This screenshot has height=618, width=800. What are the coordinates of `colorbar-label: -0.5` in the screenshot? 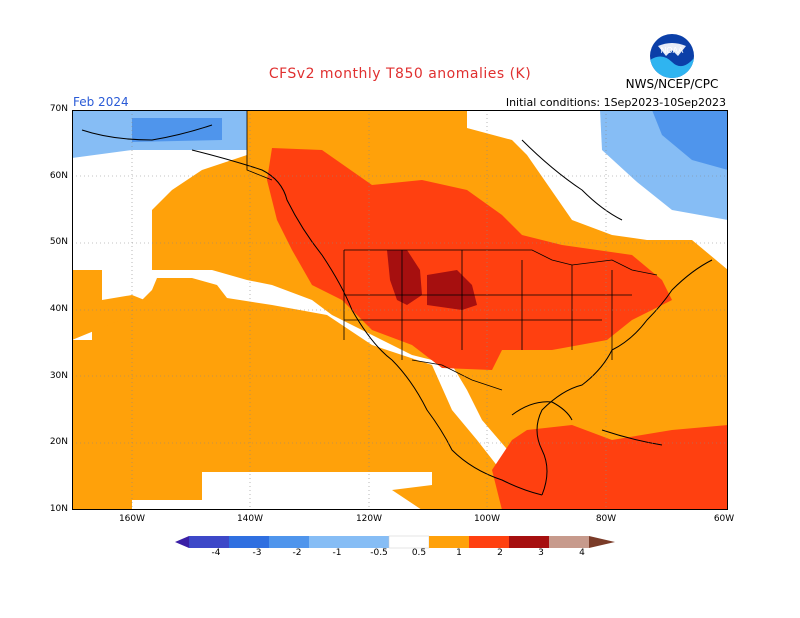 It's located at (379, 553).